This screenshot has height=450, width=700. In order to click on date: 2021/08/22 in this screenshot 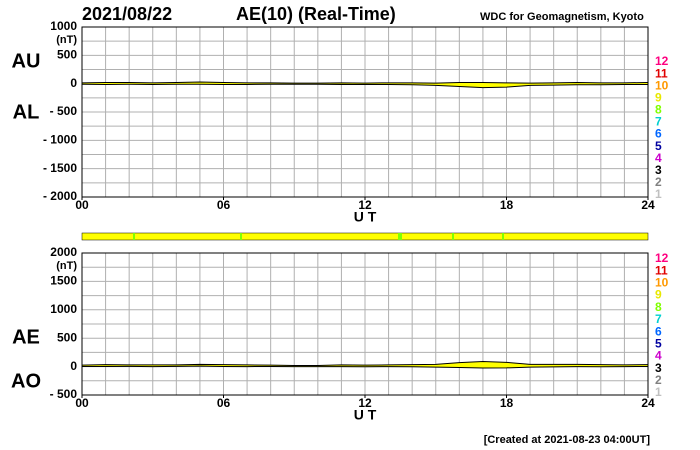, I will do `click(127, 14)`.